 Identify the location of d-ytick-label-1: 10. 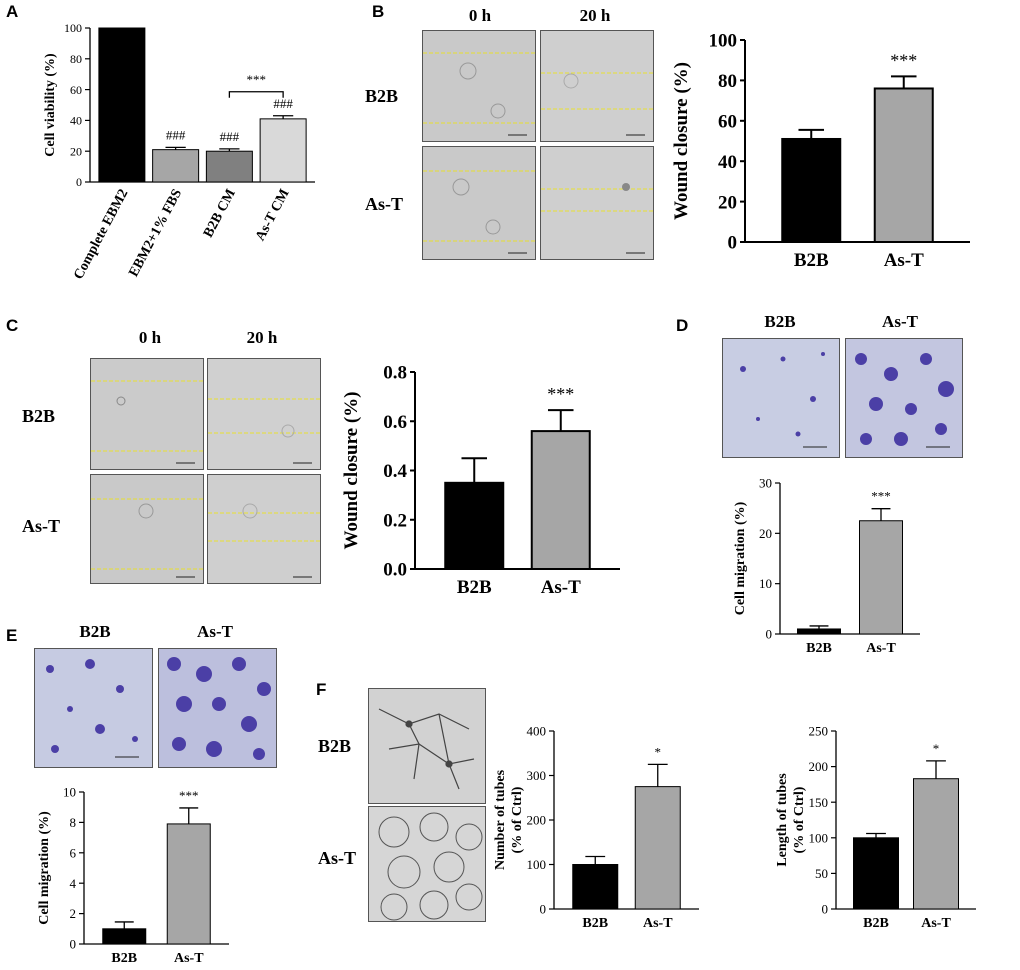
(765, 583).